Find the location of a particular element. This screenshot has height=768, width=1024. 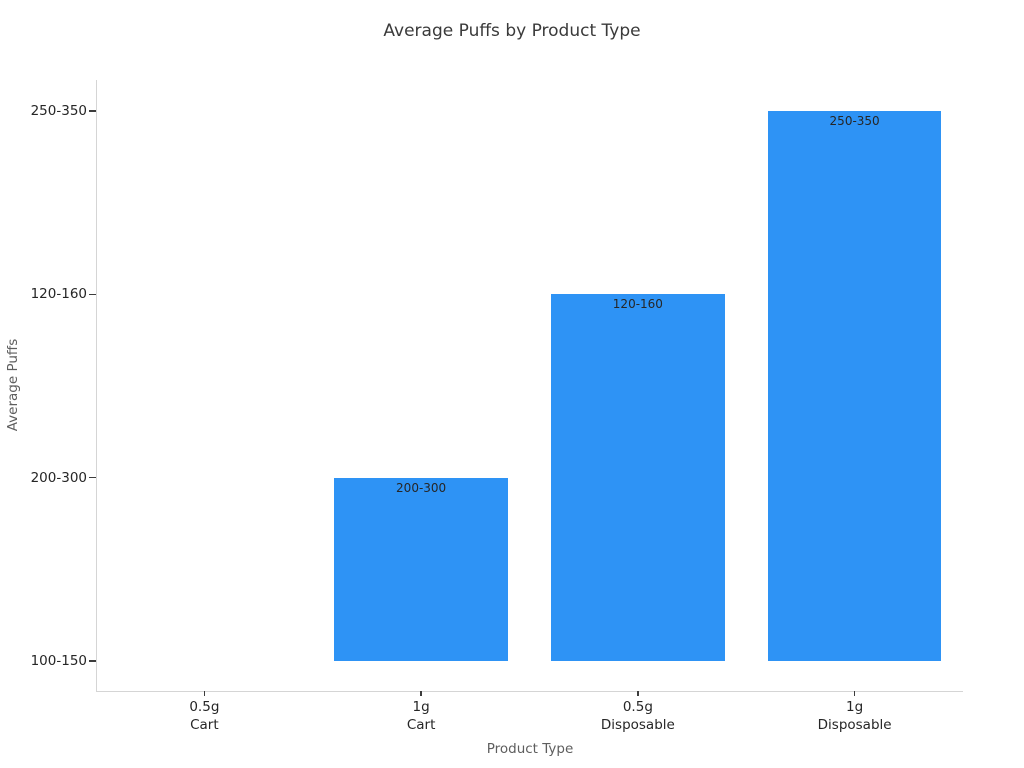

y-tick-label: 250-350 is located at coordinates (58, 111).